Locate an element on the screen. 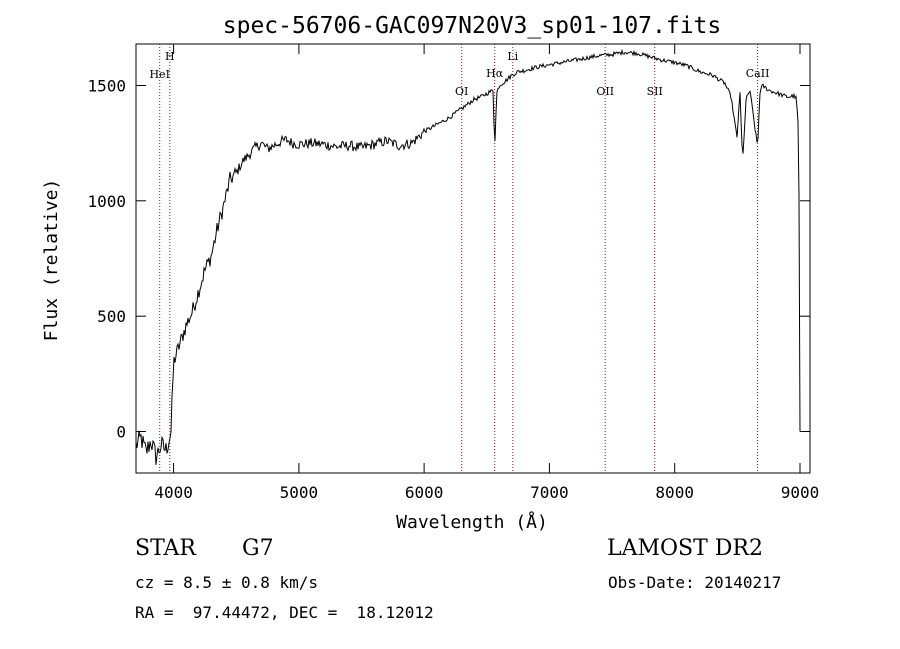  line-marker-label: H is located at coordinates (170, 56).